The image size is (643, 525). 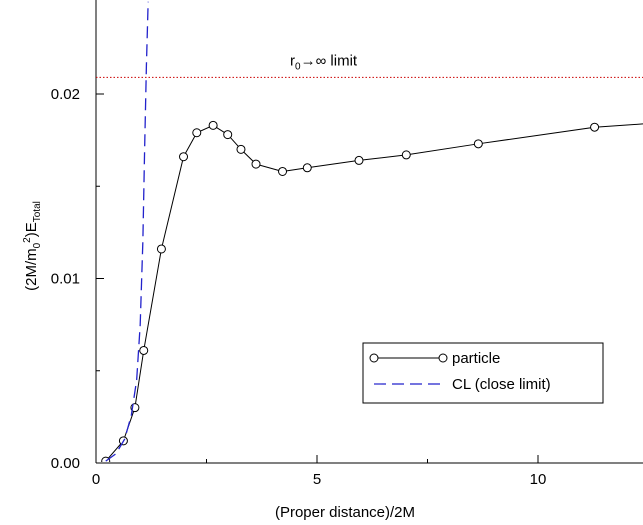 I want to click on legend-marker-particle-left, so click(x=374, y=358).